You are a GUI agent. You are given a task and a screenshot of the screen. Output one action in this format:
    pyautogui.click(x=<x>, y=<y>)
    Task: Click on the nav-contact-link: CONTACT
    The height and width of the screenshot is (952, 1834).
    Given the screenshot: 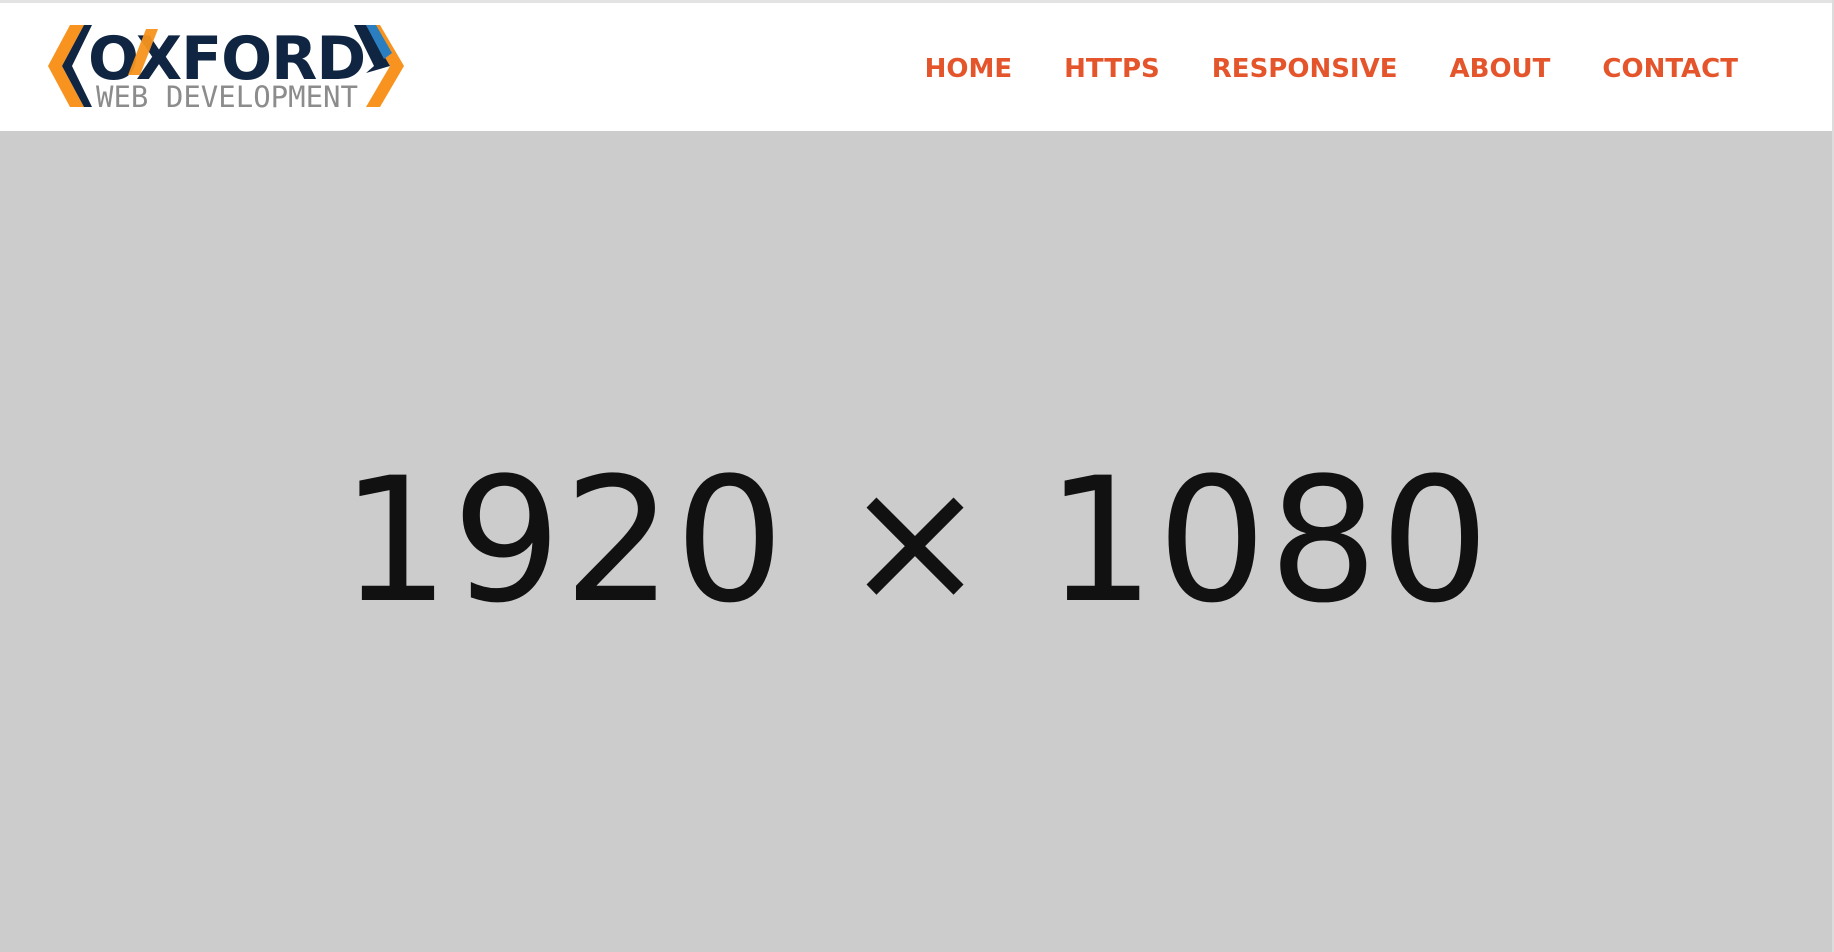 What is the action you would take?
    pyautogui.click(x=1670, y=69)
    